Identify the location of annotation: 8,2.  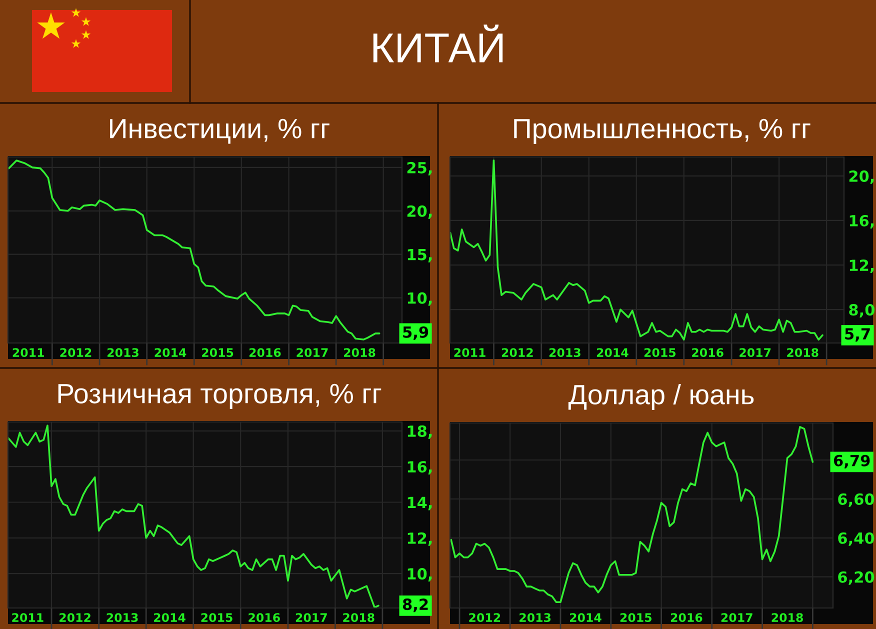
(415, 605).